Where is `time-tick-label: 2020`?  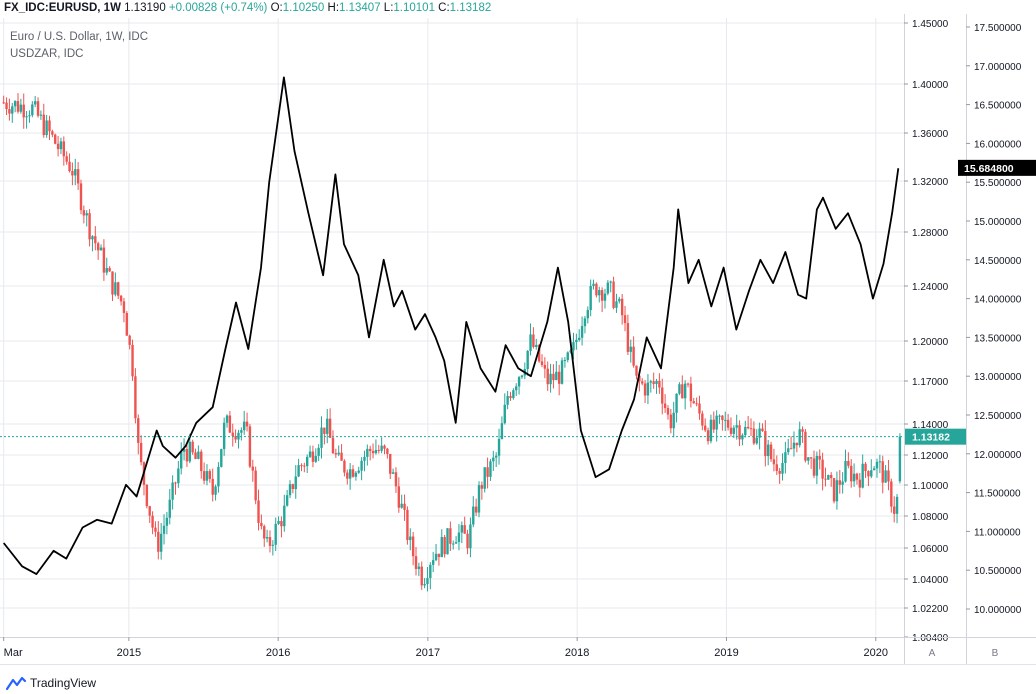 time-tick-label: 2020 is located at coordinates (876, 653).